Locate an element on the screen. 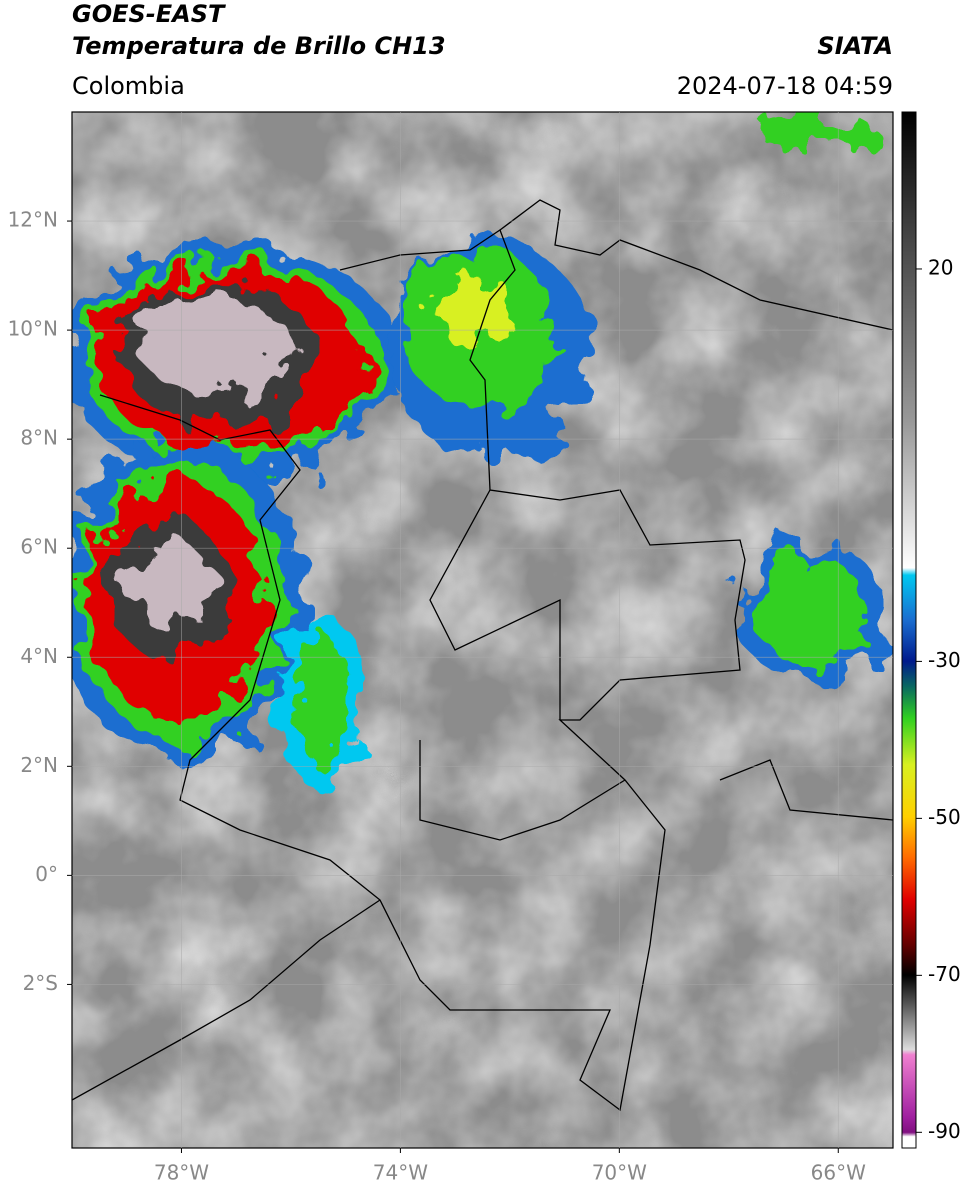  y-tick-label: 2°N is located at coordinates (39, 765).